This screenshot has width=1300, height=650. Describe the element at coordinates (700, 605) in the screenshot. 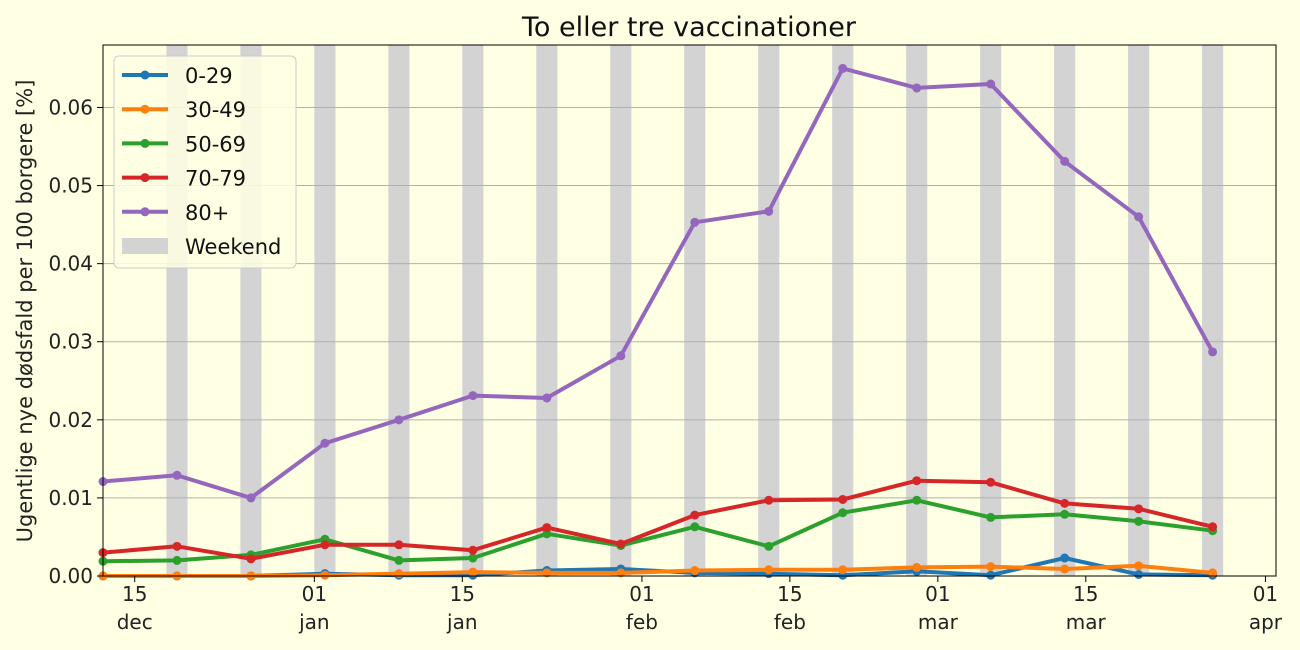

I see `x-axis-ticks: 15 dec 01 jan 15 jan 01 feb 15 feb 01 mar 15 mar 01 apr` at that location.